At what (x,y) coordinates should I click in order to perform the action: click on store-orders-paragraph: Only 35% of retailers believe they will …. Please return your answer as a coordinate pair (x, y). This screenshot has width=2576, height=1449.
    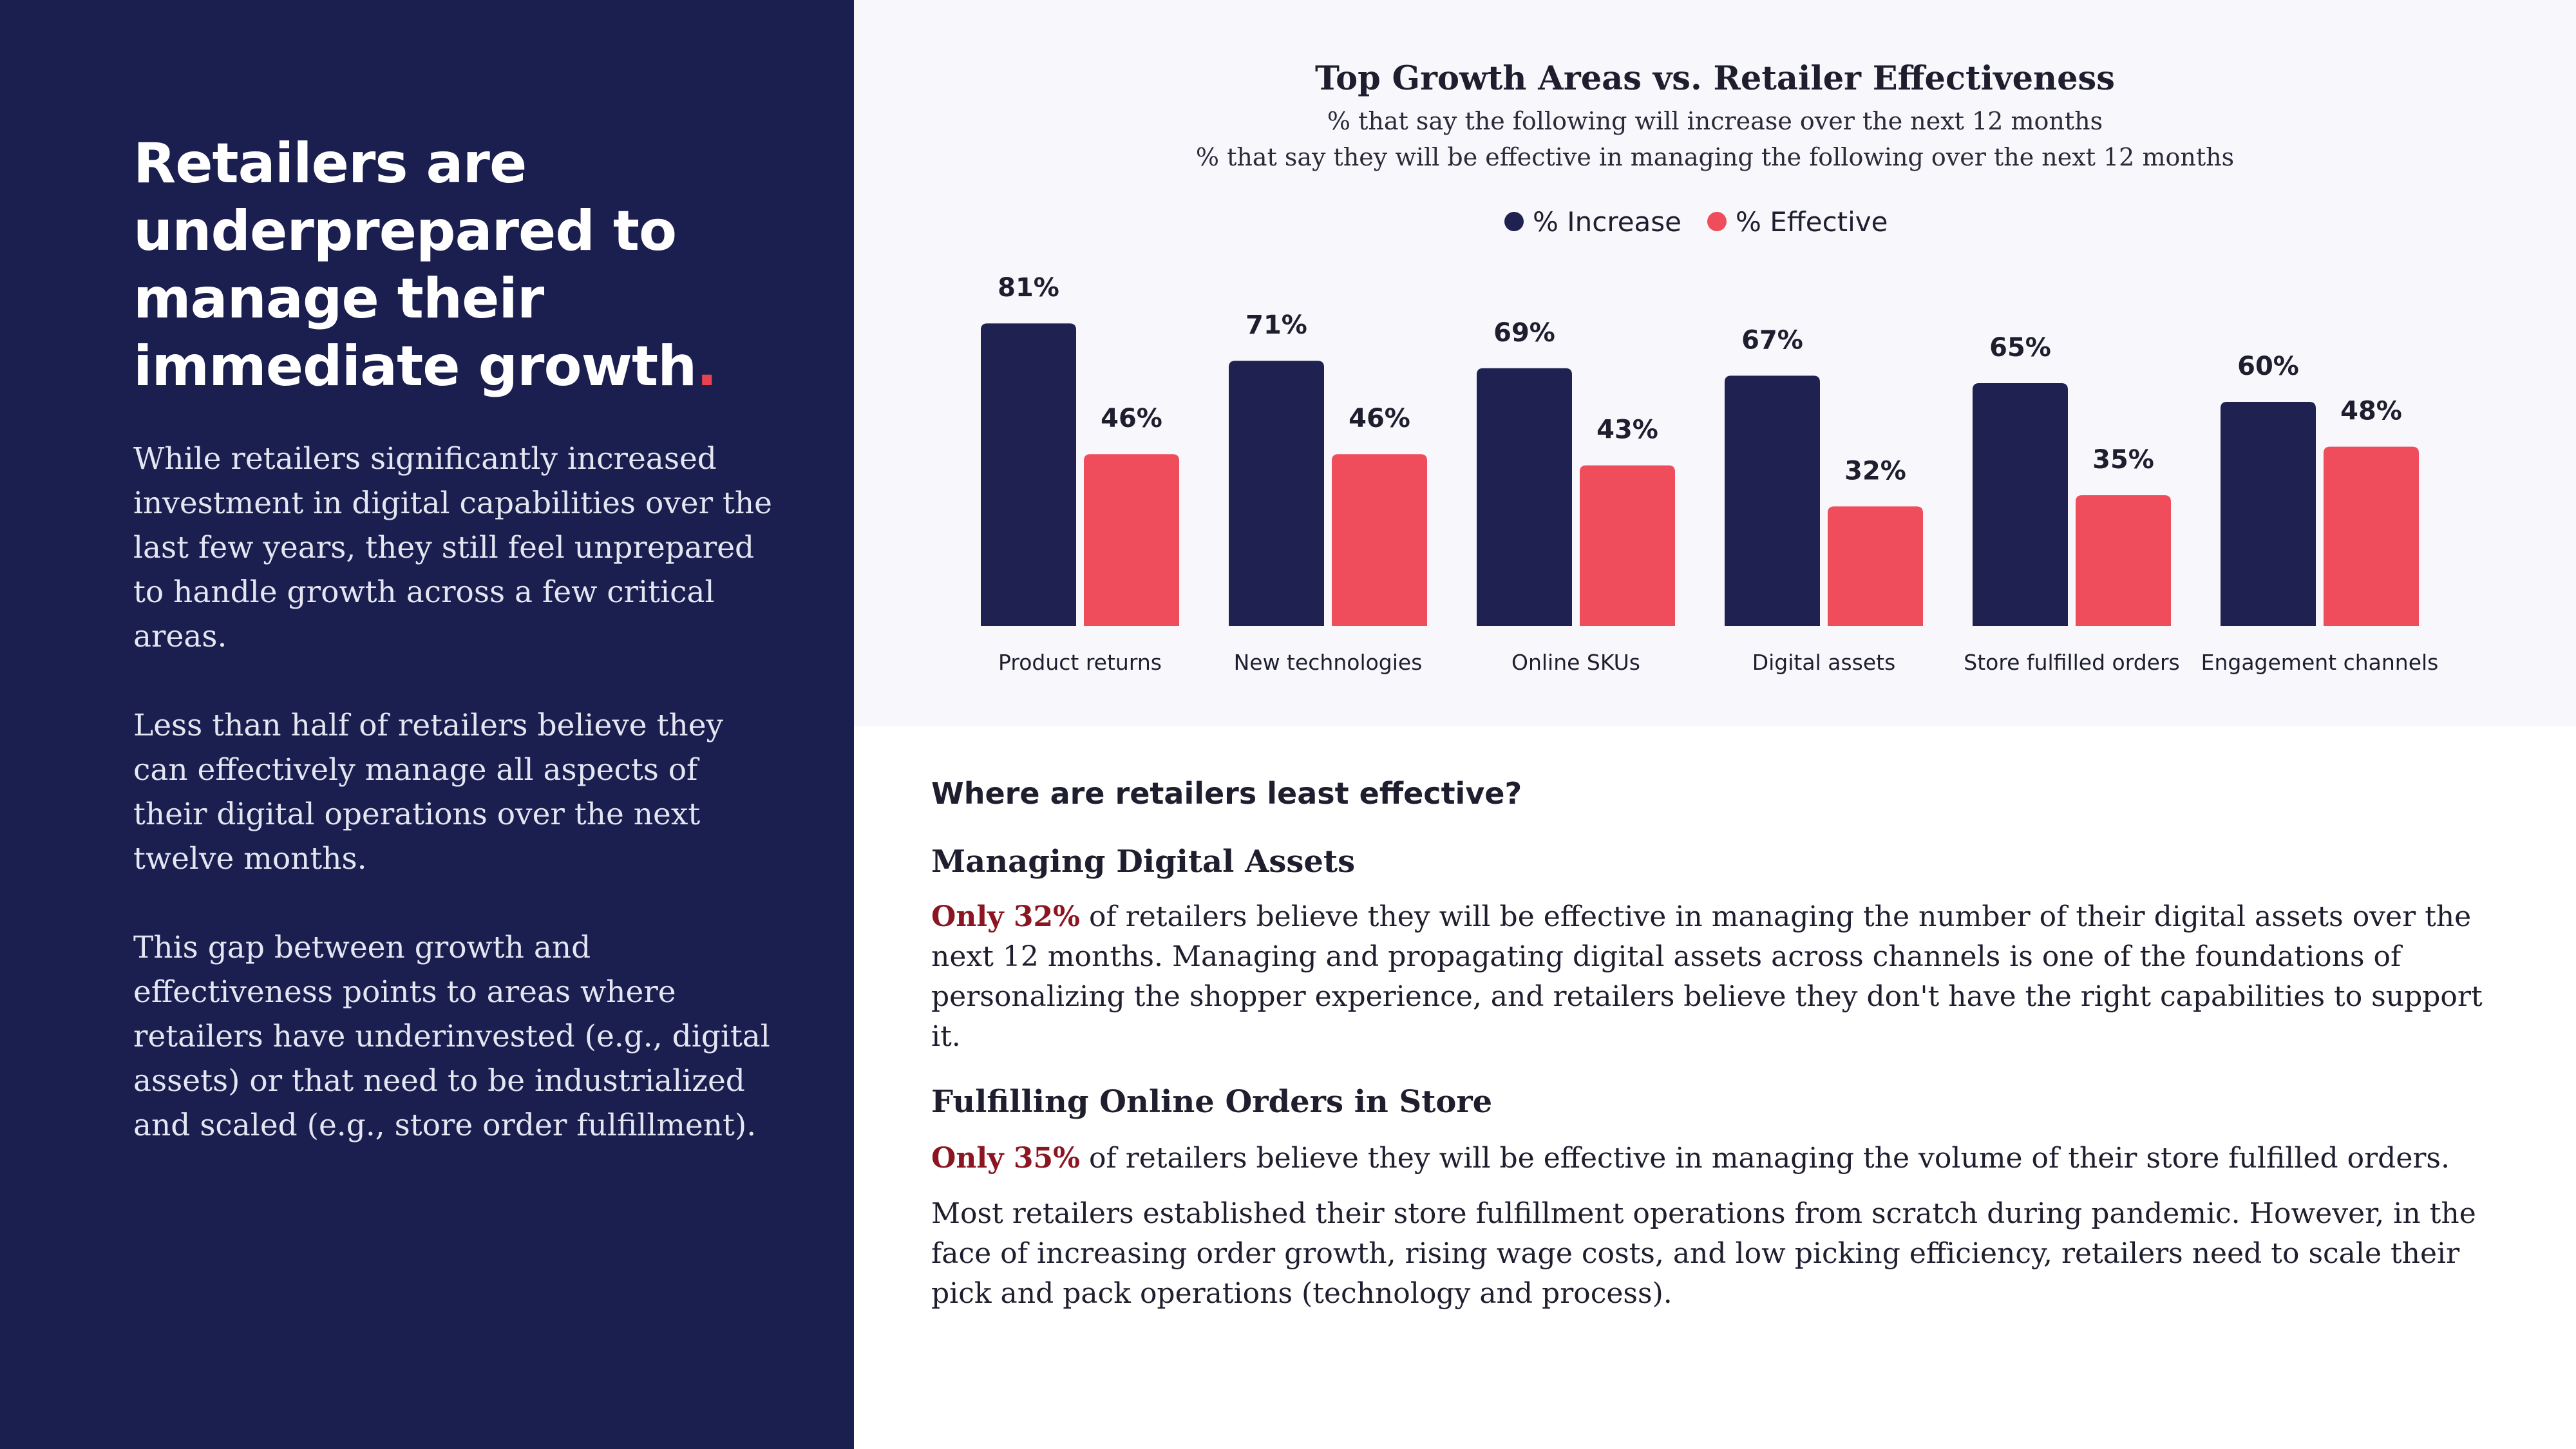
    Looking at the image, I should click on (1720, 1159).